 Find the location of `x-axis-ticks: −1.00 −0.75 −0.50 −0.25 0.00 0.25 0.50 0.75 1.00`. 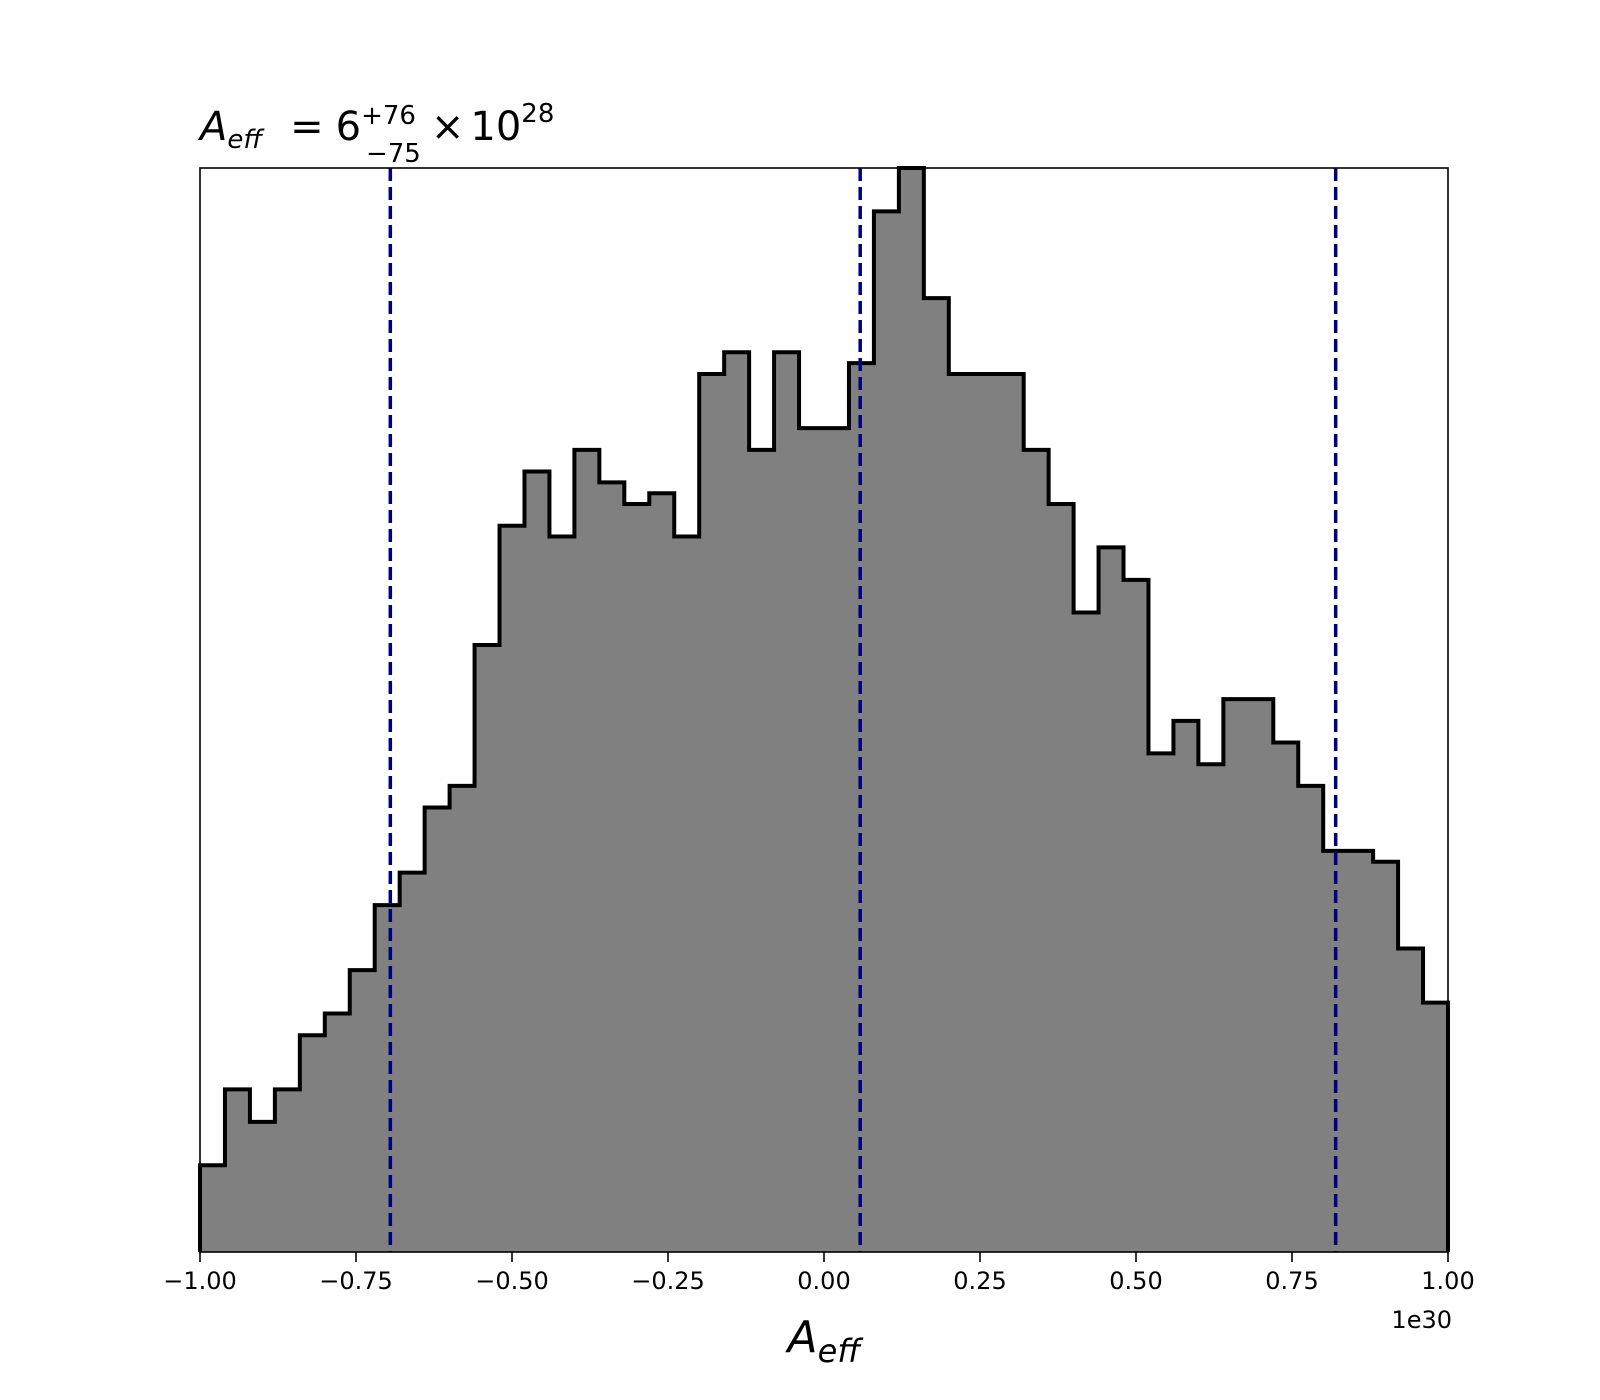

x-axis-ticks: −1.00 −0.75 −0.50 −0.25 0.00 0.25 0.50 0.75 1.00 is located at coordinates (819, 1273).